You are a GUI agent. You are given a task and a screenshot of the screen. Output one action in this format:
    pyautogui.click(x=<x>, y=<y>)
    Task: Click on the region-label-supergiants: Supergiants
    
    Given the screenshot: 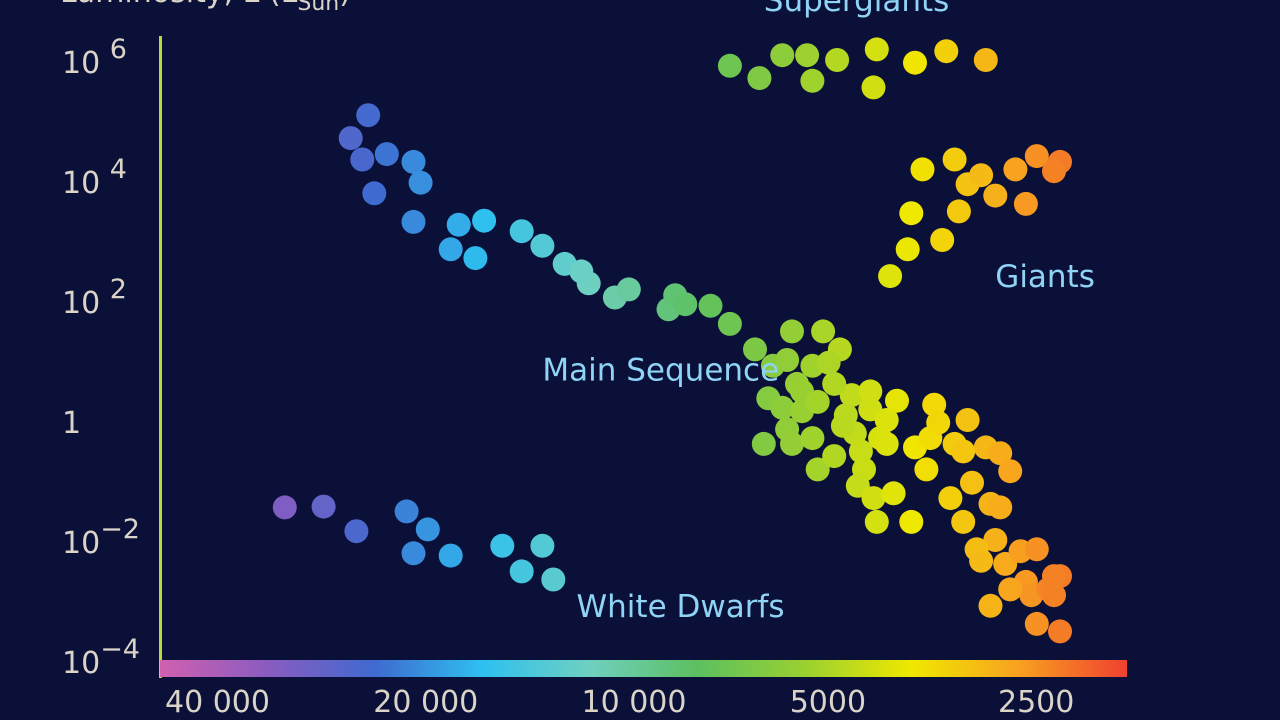 What is the action you would take?
    pyautogui.click(x=857, y=9)
    